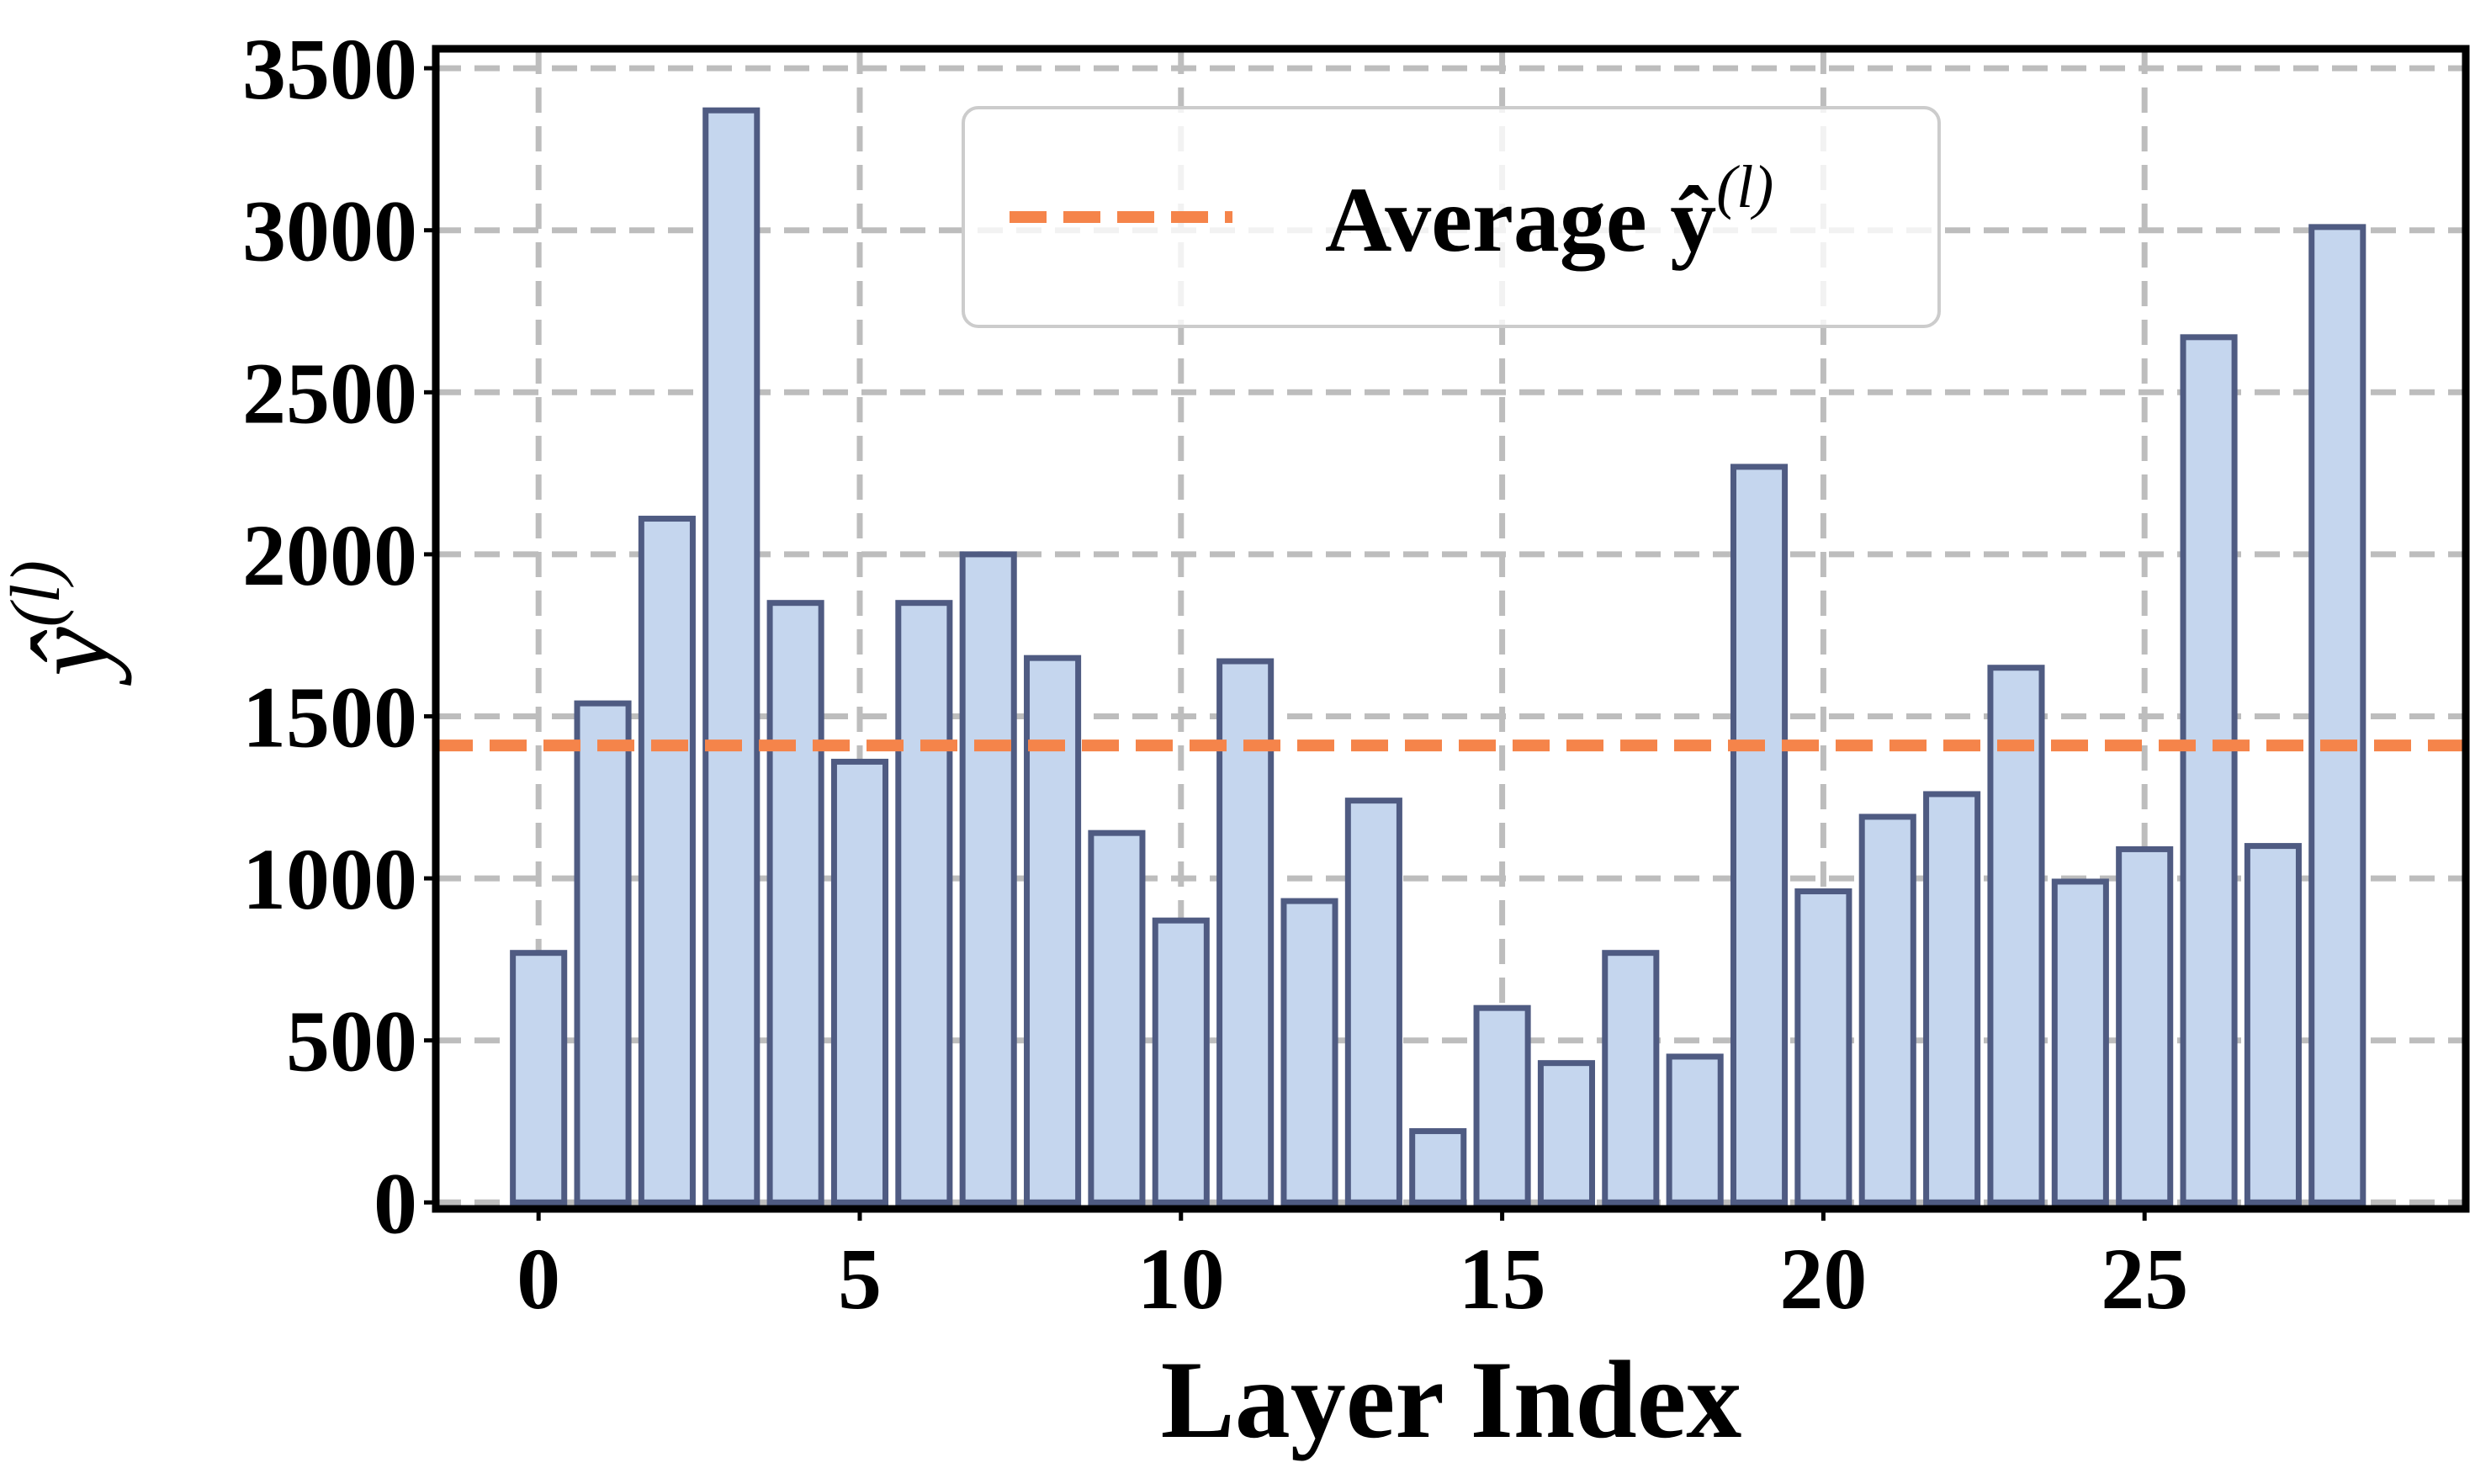 This screenshot has height=1484, width=2491. What do you see at coordinates (395, 1203) in the screenshot?
I see `y-tick-label-0: 0` at bounding box center [395, 1203].